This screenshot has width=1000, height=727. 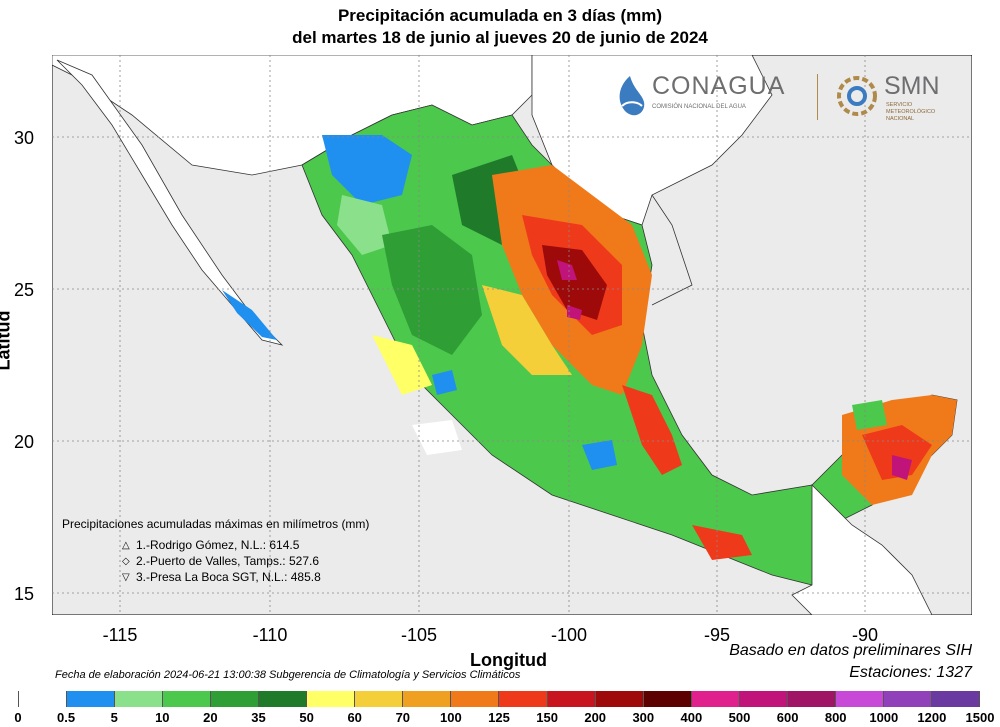 What do you see at coordinates (227, 561) in the screenshot?
I see `maxima-item-text: 2.-Puerto de Valles, Tamps.: 527.6` at bounding box center [227, 561].